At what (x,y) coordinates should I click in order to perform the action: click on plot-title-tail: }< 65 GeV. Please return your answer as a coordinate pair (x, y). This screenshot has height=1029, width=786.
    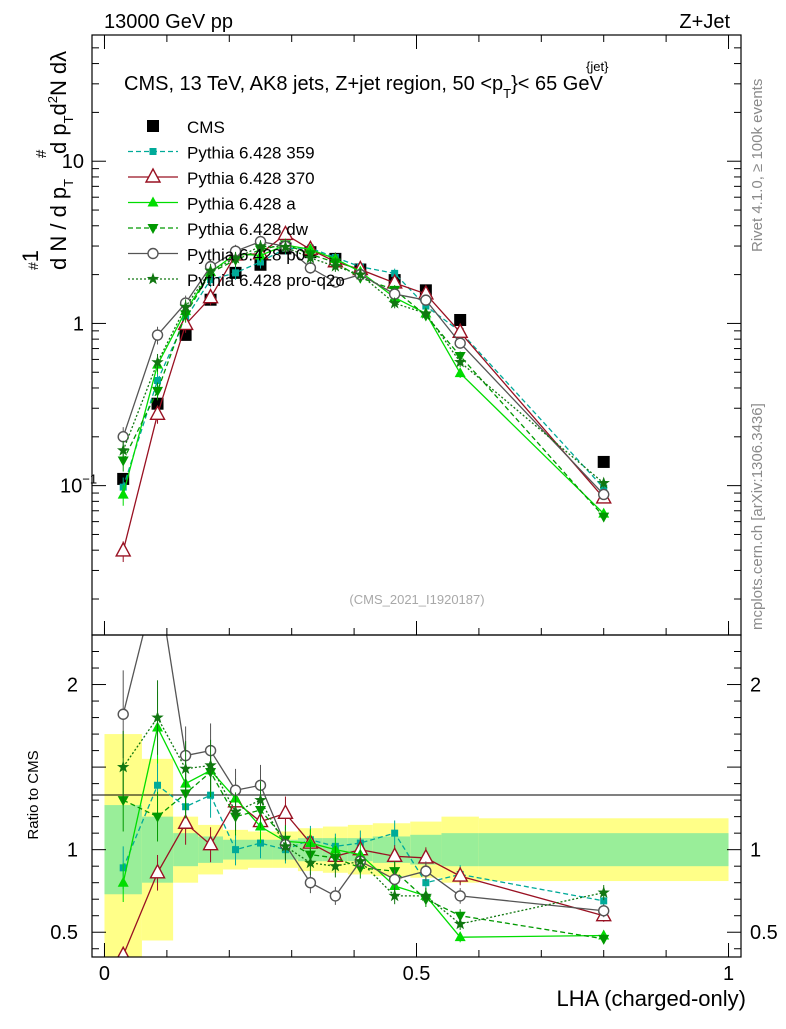
    Looking at the image, I should click on (557, 84).